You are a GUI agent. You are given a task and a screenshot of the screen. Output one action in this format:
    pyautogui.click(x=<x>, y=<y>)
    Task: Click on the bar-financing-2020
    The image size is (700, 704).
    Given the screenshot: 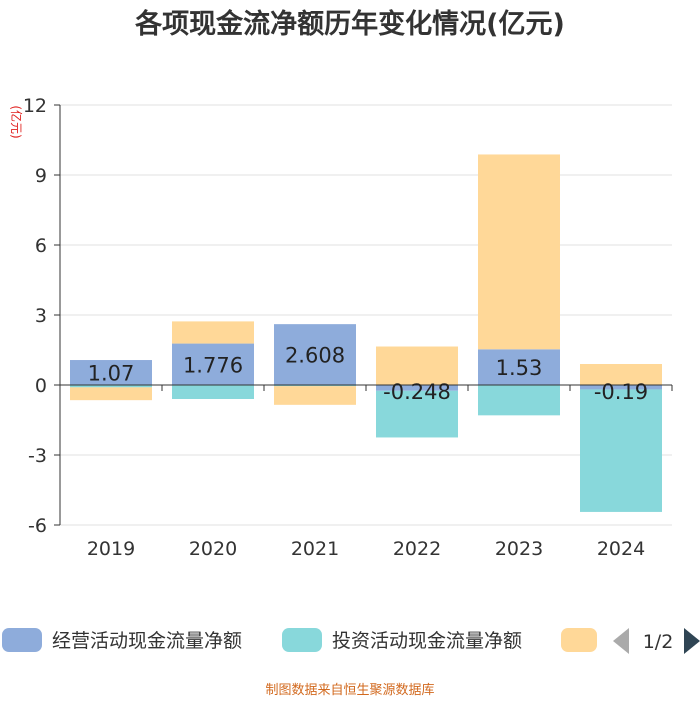 What is the action you would take?
    pyautogui.click(x=213, y=332)
    